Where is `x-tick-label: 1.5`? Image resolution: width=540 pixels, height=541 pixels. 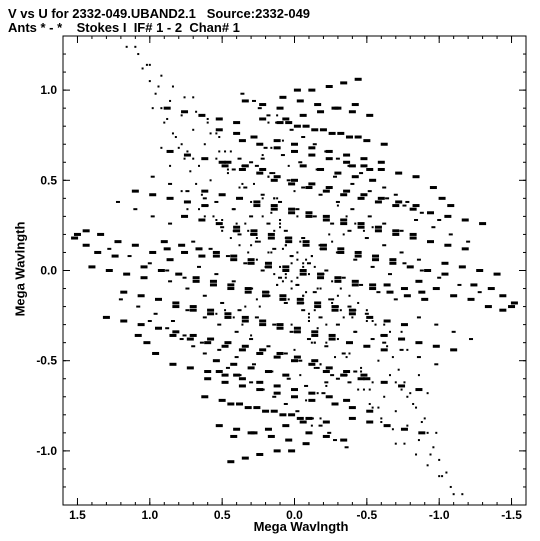 x-tick-label: 1.5 is located at coordinates (77, 515).